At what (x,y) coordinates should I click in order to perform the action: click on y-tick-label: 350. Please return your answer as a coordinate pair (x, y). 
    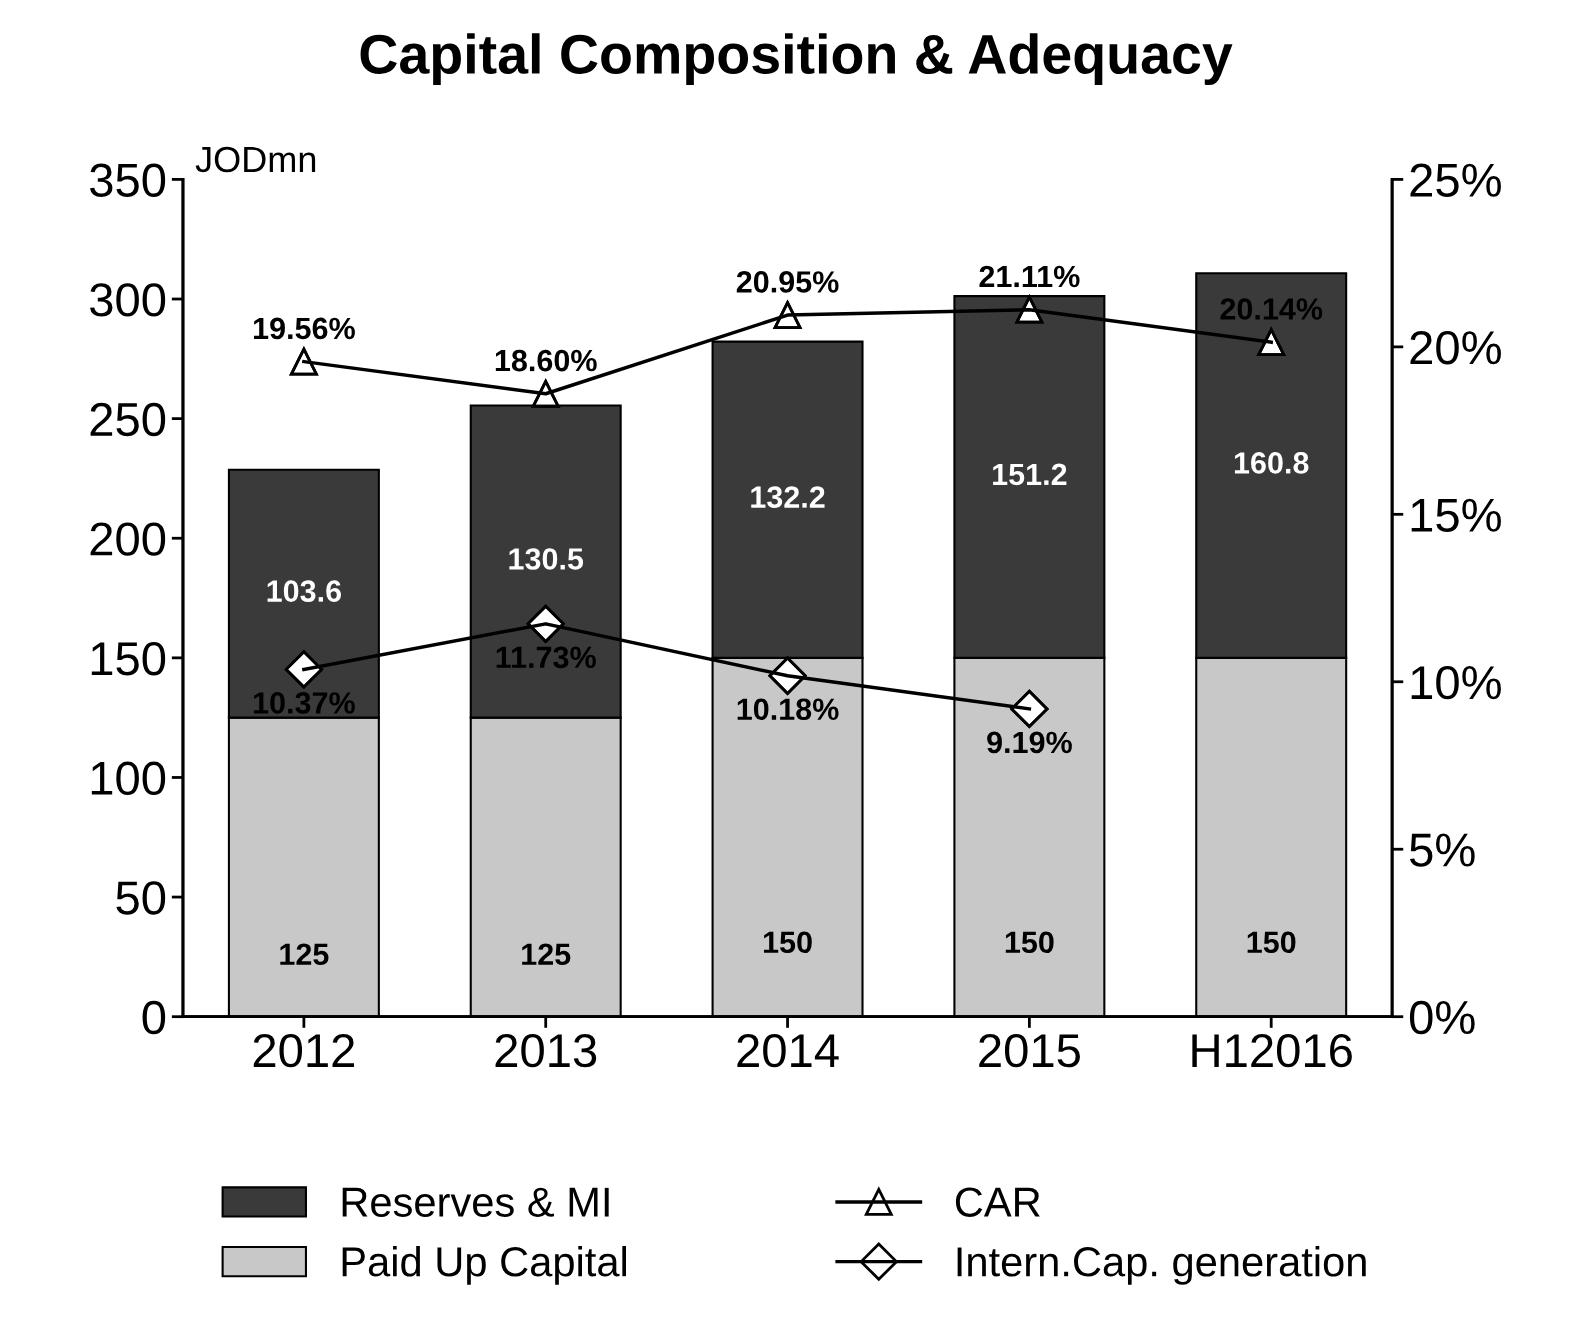
    Looking at the image, I should click on (128, 180).